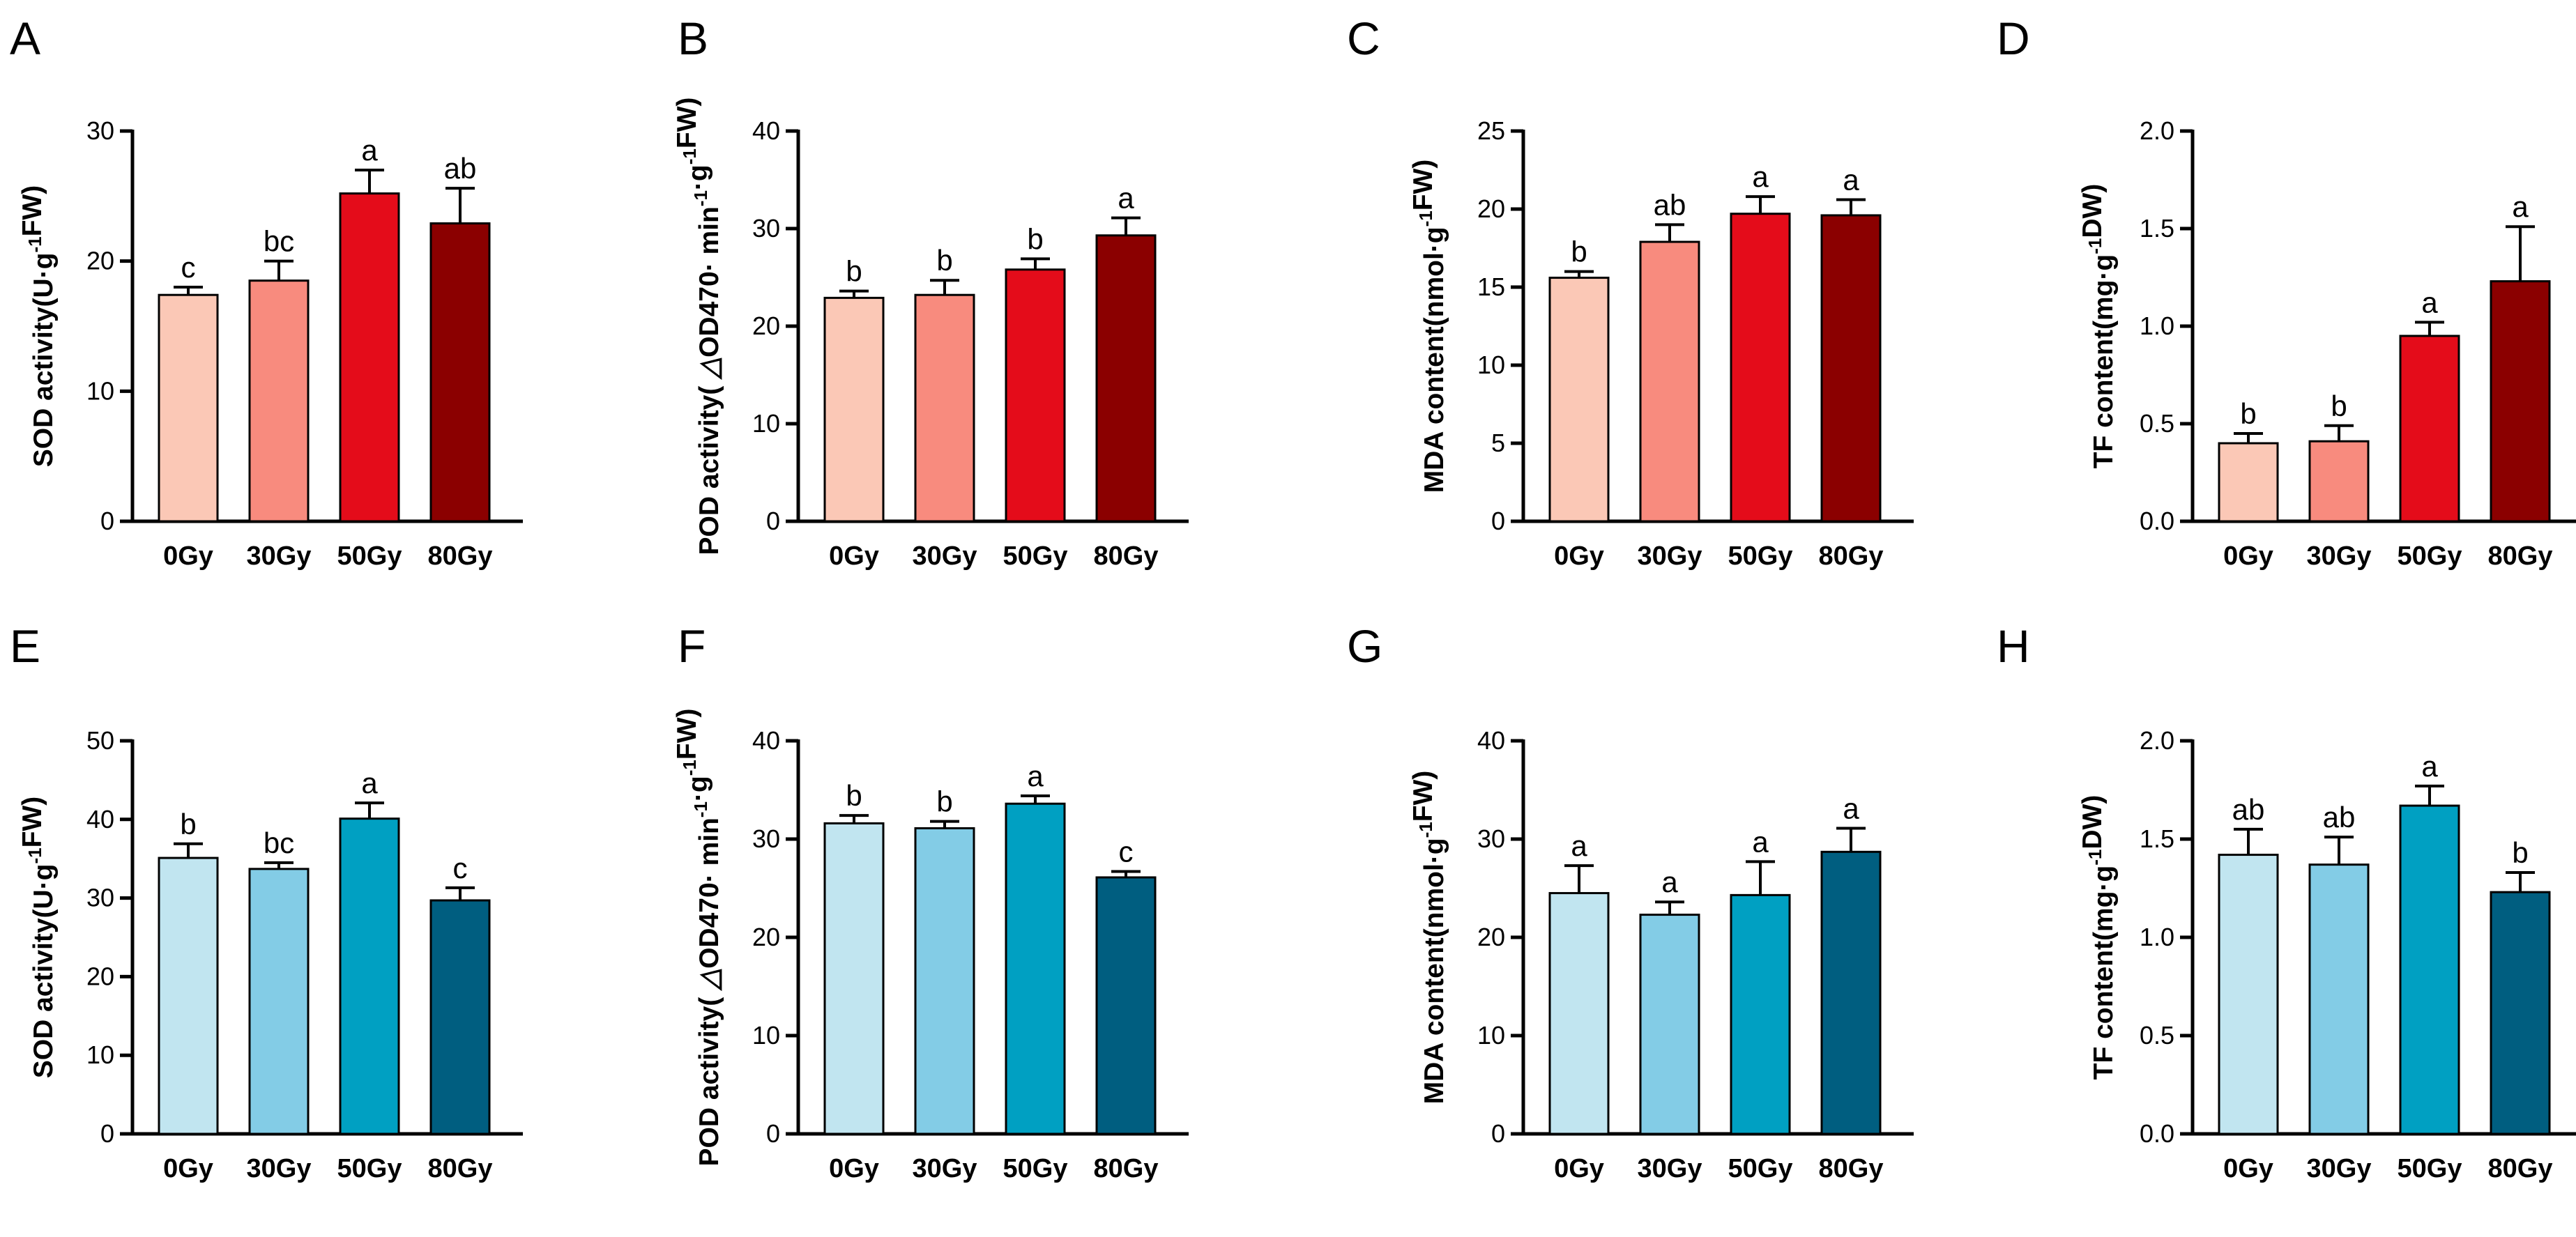 The image size is (2576, 1237). Describe the element at coordinates (2098, 326) in the screenshot. I see `y-axis-label: TF content(mg·g-1DW)` at that location.